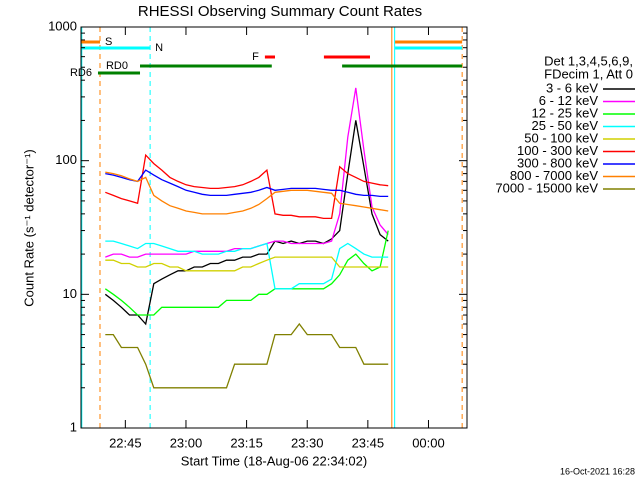  Describe the element at coordinates (125, 442) in the screenshot. I see `x-tick-label: 22:45` at that location.